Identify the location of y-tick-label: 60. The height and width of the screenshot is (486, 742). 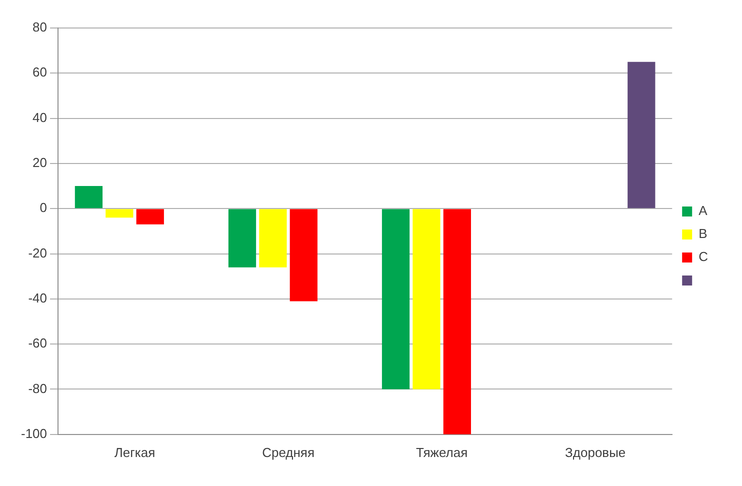
(40, 72).